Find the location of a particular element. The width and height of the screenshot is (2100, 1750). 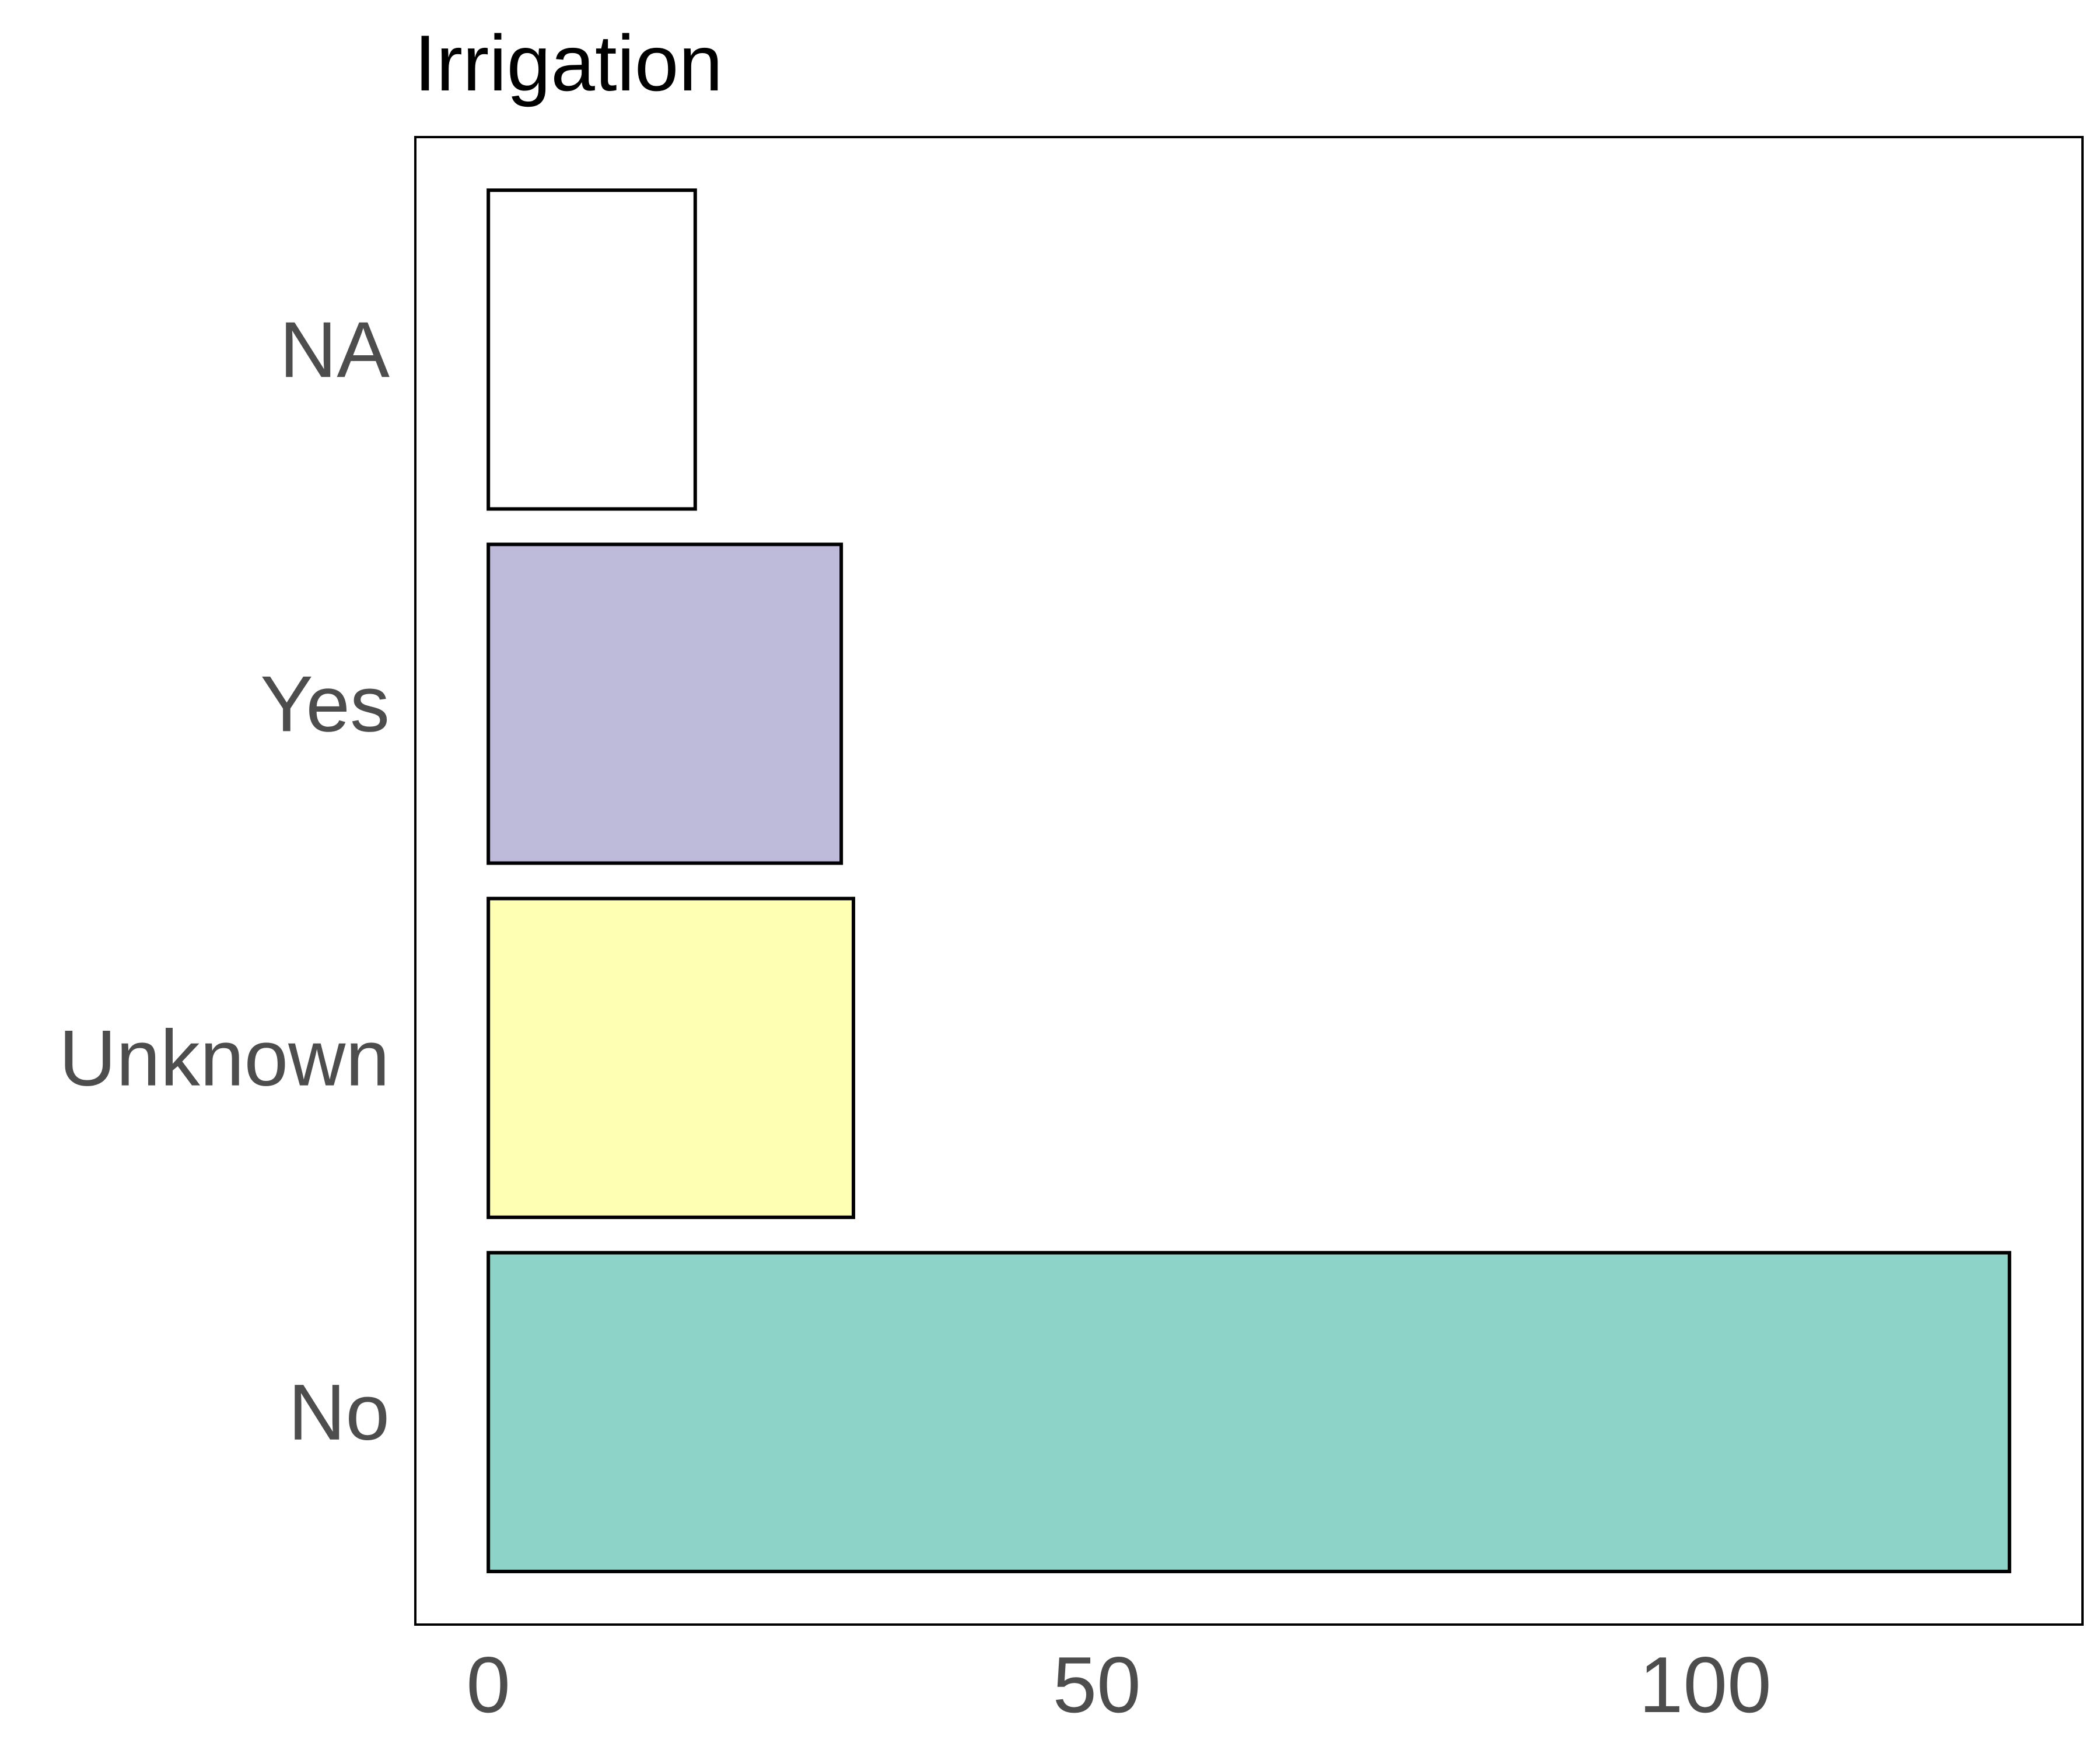

bar-unknown is located at coordinates (671, 1058).